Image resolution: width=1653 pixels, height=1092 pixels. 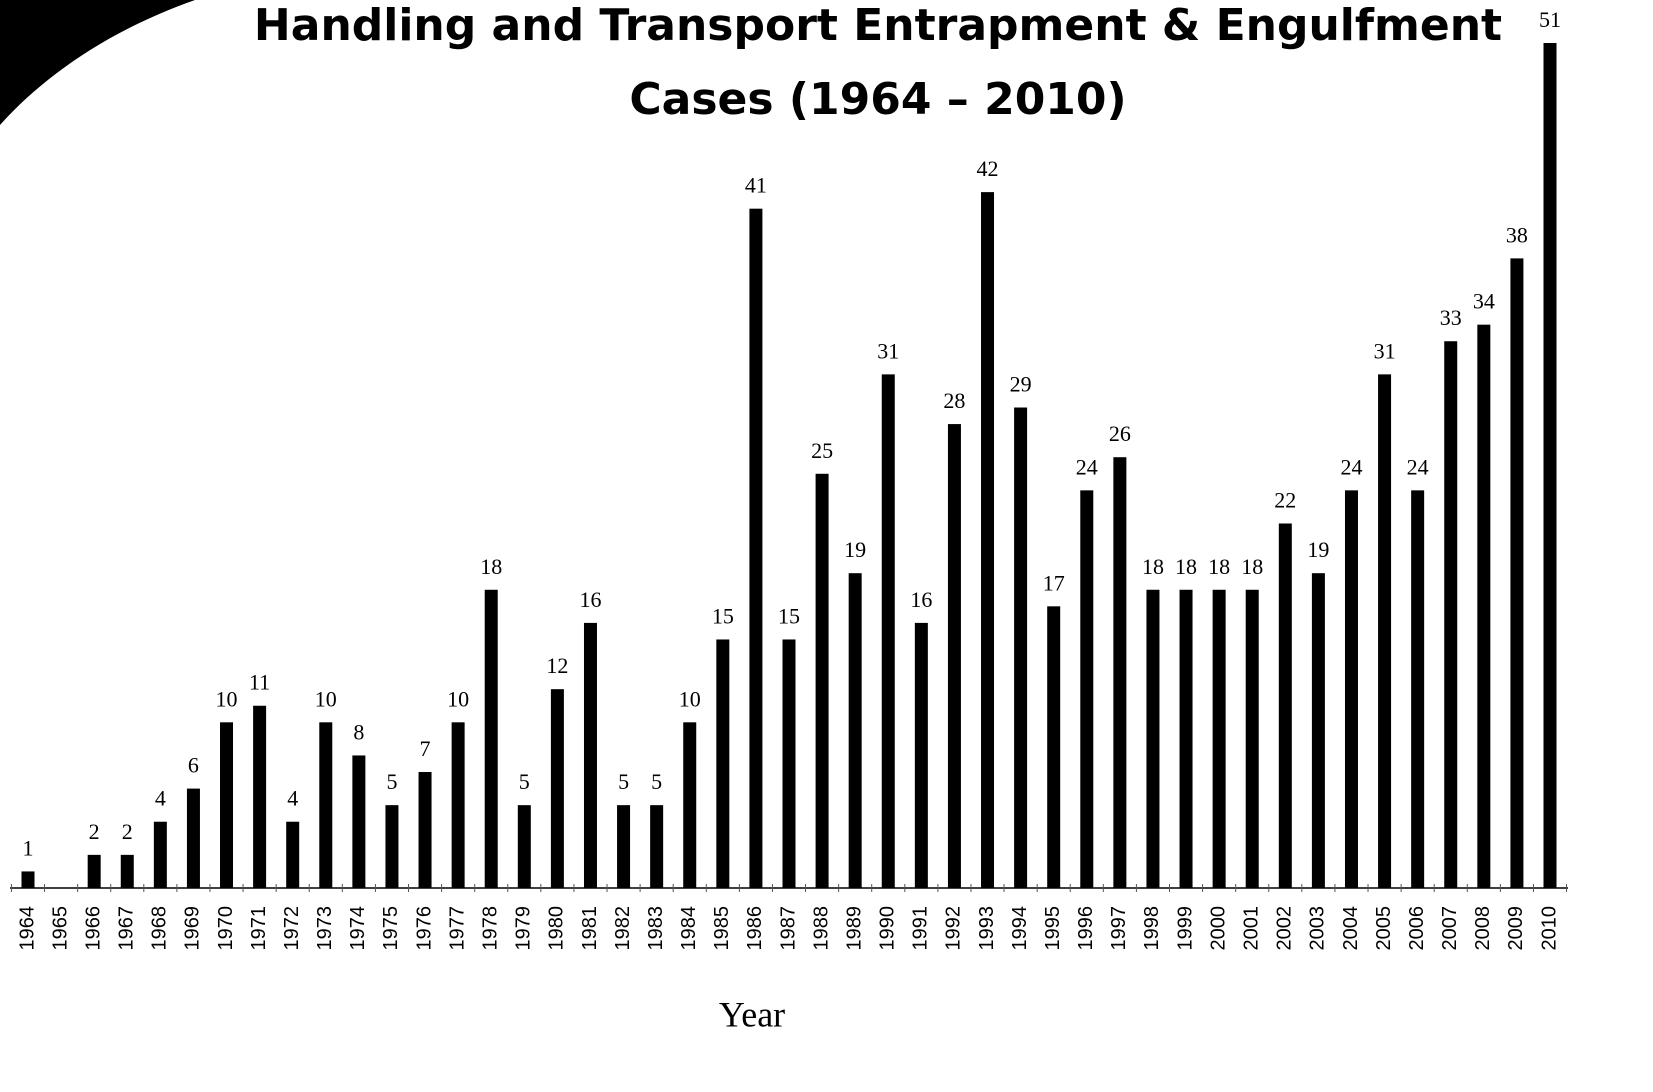 I want to click on x-tick-label: 1967, so click(x=127, y=928).